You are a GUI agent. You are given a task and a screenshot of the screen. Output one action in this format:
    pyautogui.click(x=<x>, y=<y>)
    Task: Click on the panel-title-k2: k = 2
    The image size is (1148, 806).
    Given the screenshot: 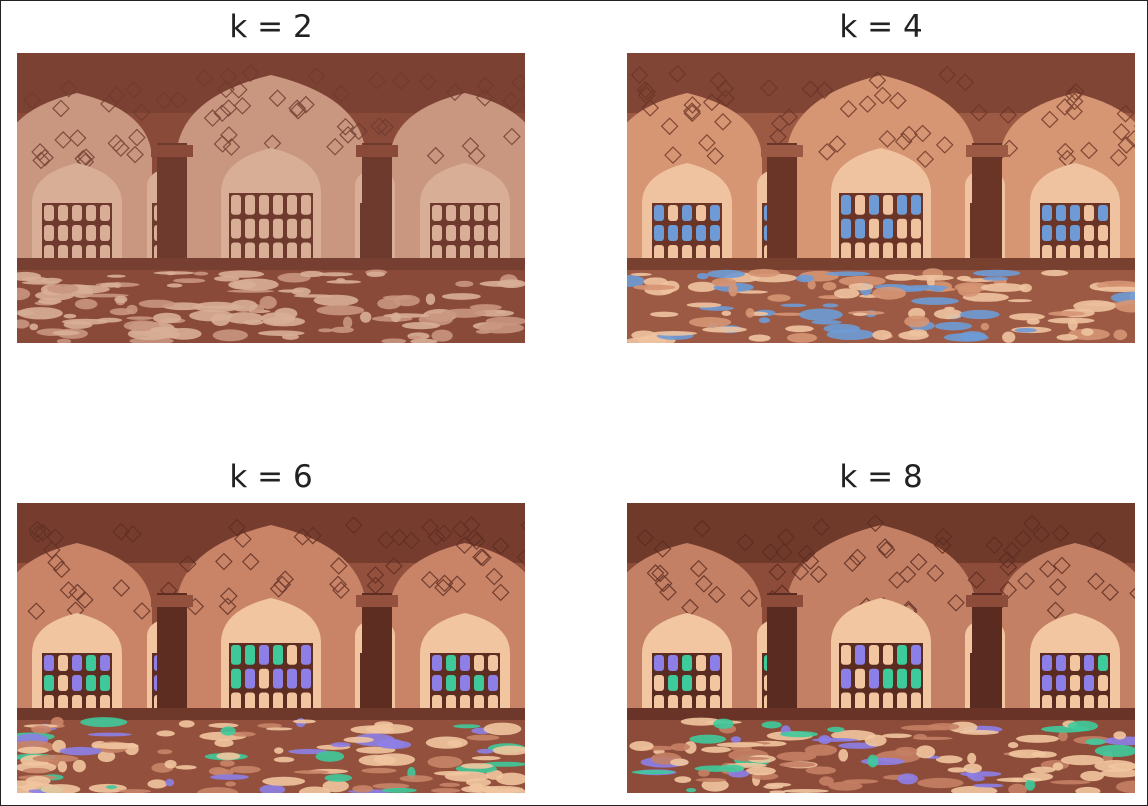 What is the action you would take?
    pyautogui.click(x=271, y=27)
    